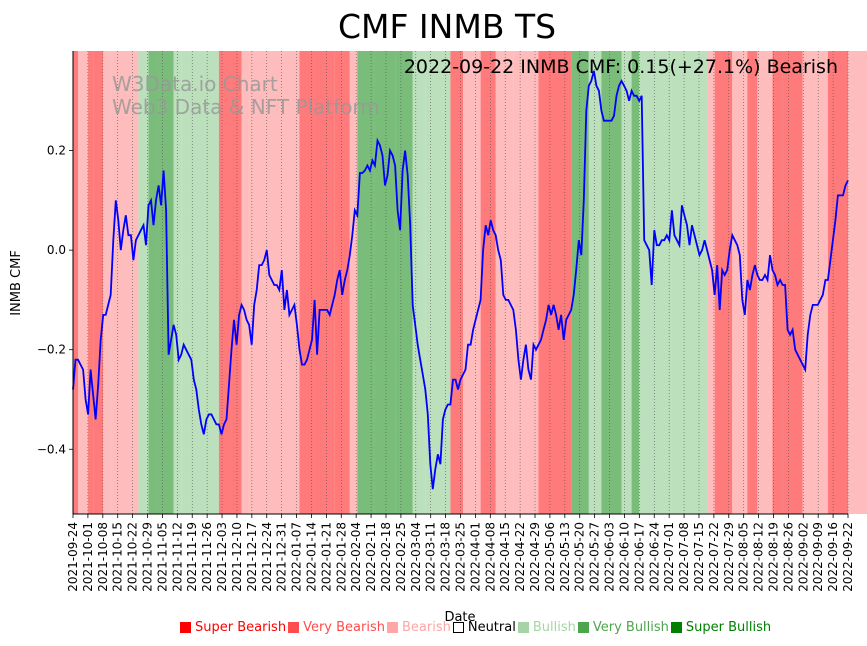 This screenshot has height=646, width=867. What do you see at coordinates (207, 557) in the screenshot?
I see `x-tick-label: 2021-11-26` at bounding box center [207, 557].